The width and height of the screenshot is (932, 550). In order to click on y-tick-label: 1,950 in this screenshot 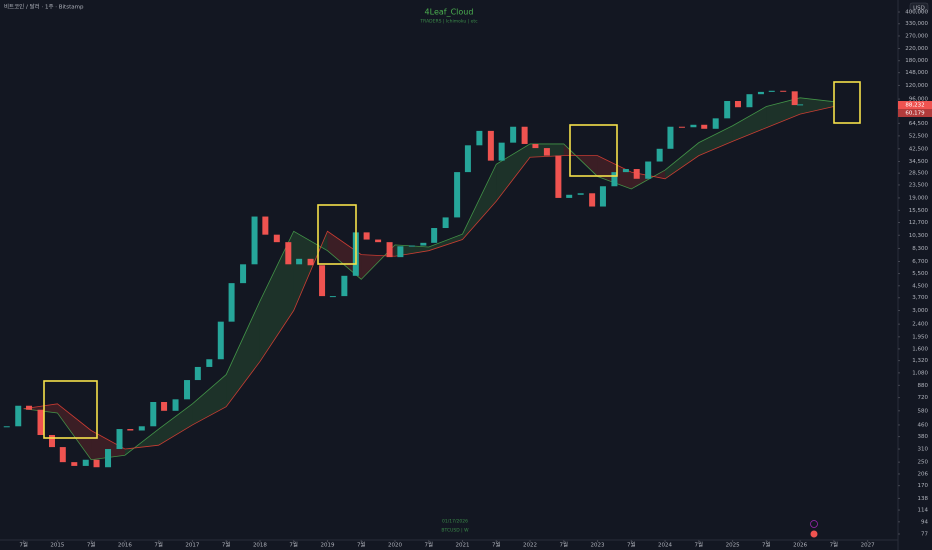, I will do `click(920, 337)`.